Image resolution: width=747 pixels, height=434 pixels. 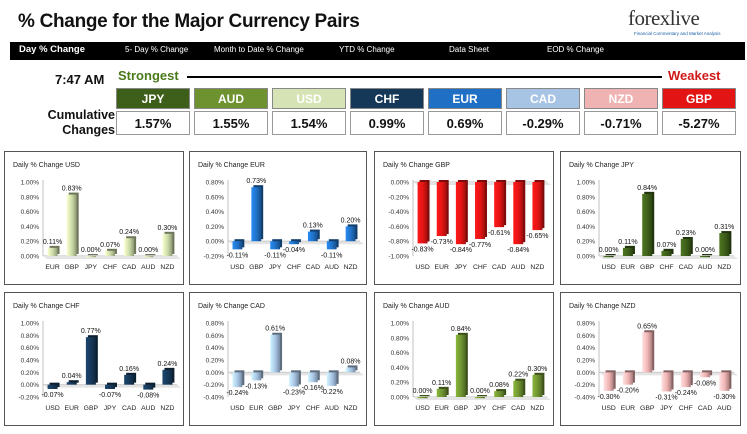 What do you see at coordinates (398, 212) in the screenshot?
I see `y-tick-label: -0.40%` at bounding box center [398, 212].